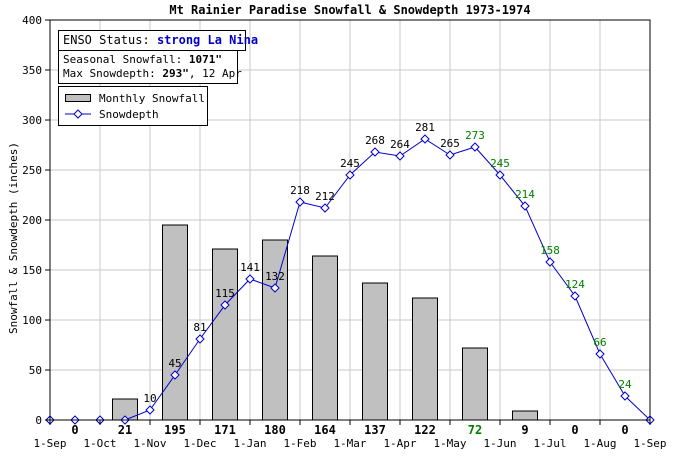  What do you see at coordinates (375, 140) in the screenshot?
I see `snowdepth-value-label: 268` at bounding box center [375, 140].